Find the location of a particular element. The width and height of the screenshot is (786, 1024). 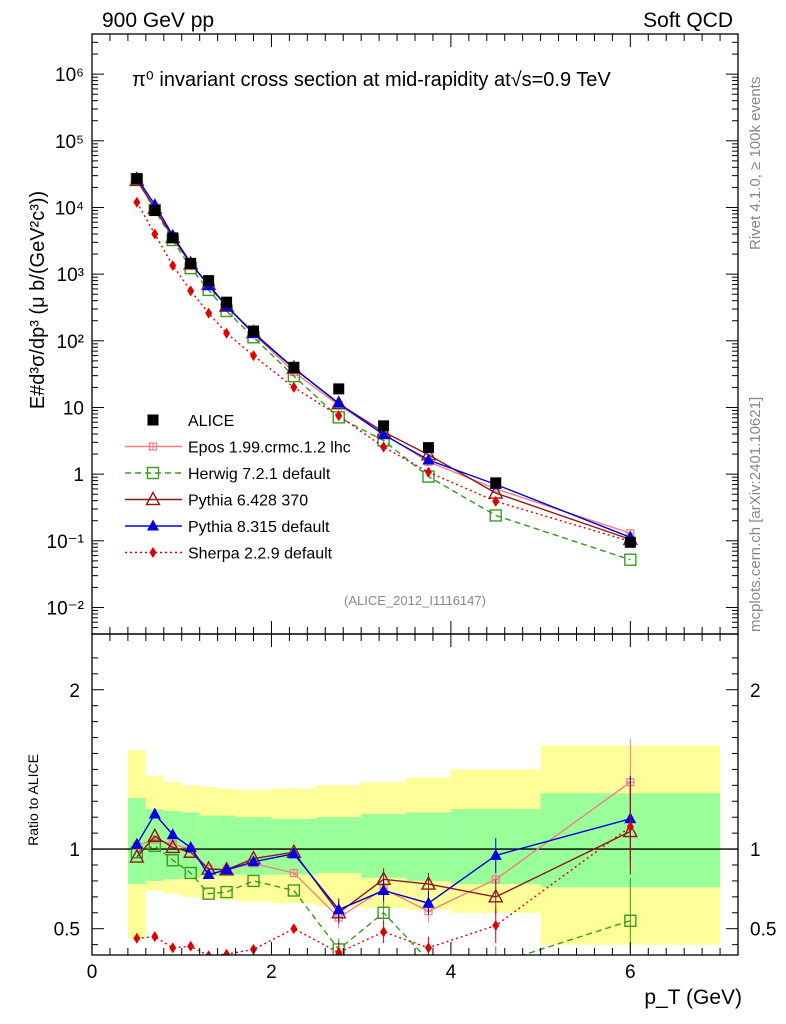

x-tick-label: 4 is located at coordinates (451, 972).